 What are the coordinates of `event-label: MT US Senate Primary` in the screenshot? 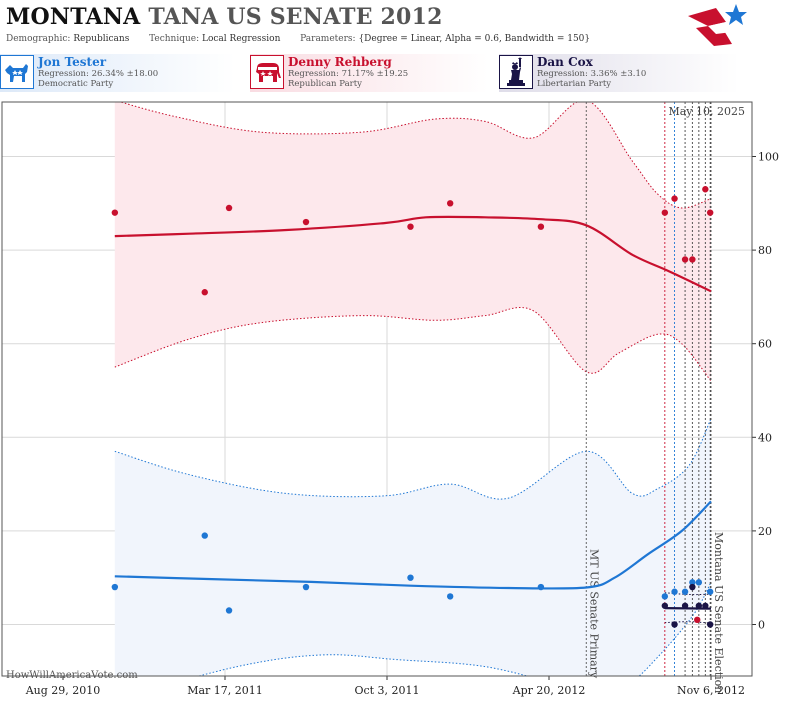 It's located at (593, 614).